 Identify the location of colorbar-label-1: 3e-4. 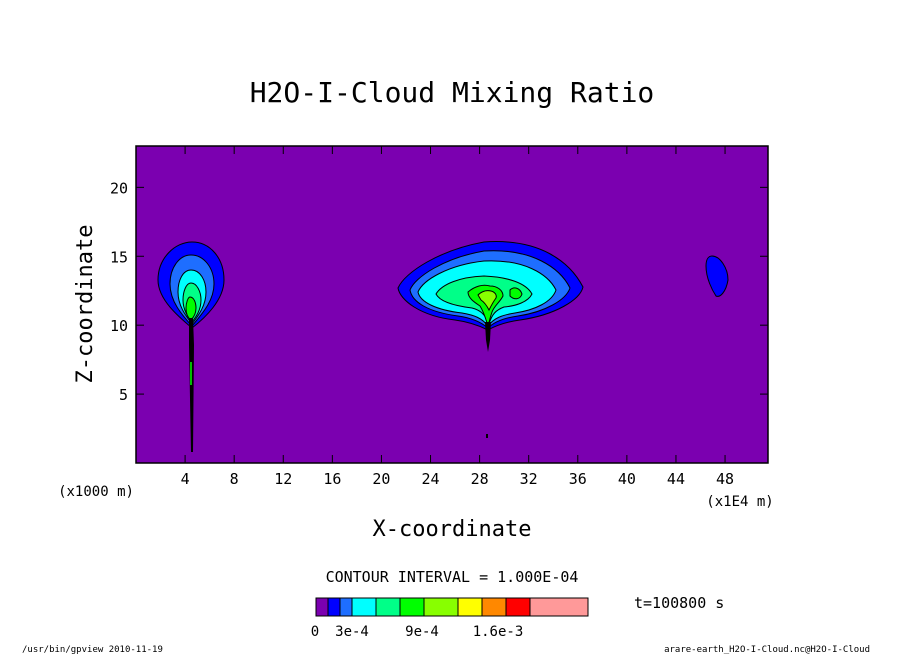
(352, 632).